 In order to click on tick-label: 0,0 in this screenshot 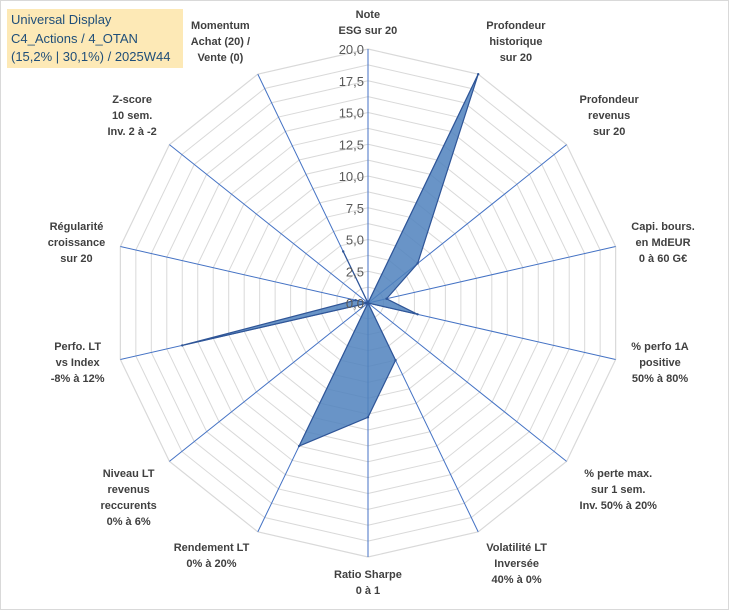, I will do `click(355, 303)`.